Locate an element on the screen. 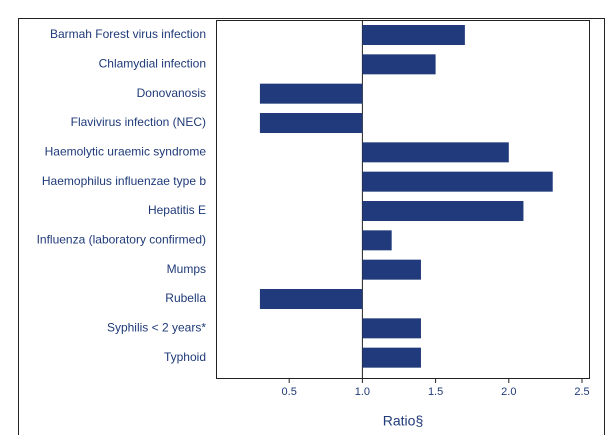 This screenshot has width=606, height=435. y-tick-label: Chlamydial infection is located at coordinates (152, 64).